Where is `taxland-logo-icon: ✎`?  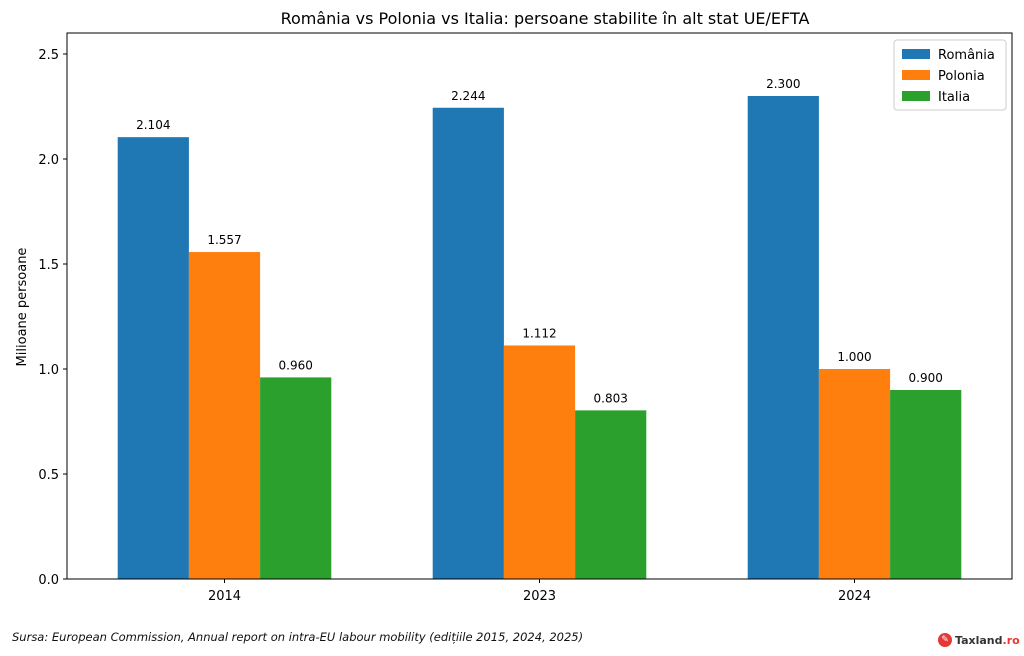
taxland-logo-icon: ✎ is located at coordinates (945, 640).